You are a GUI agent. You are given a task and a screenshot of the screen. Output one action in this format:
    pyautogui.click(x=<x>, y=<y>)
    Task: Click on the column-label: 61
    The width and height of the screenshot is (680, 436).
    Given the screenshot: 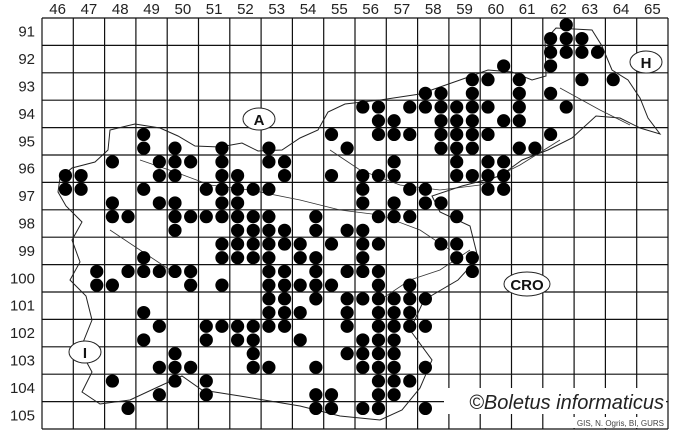 What is the action you would take?
    pyautogui.click(x=527, y=9)
    